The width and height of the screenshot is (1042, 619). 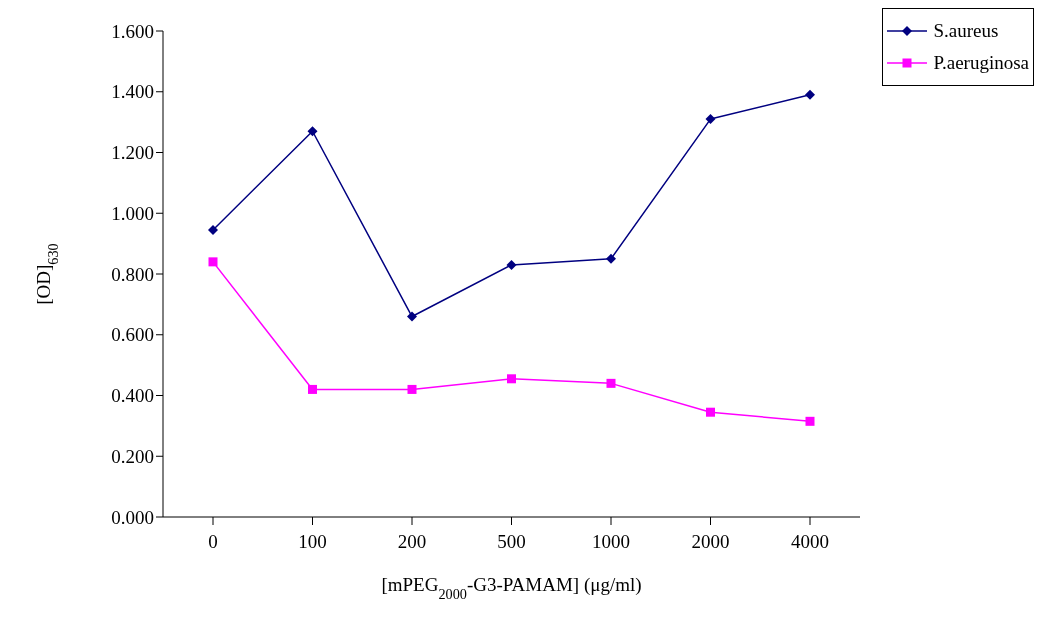 I want to click on y-tick-label: 1.600, so click(x=132, y=31).